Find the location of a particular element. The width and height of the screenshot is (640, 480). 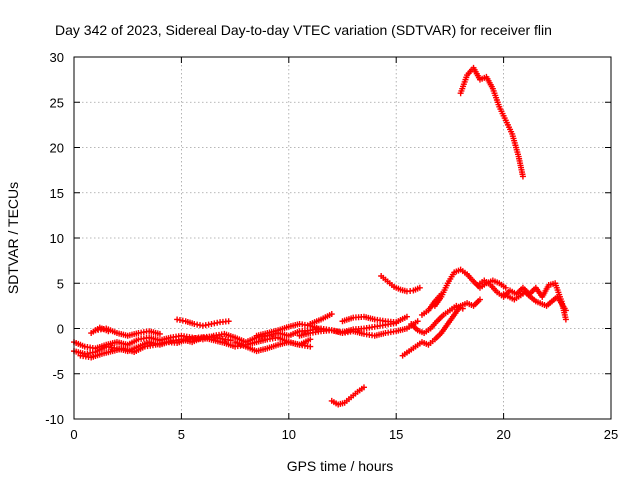

series-arc-q is located at coordinates (470, 287).